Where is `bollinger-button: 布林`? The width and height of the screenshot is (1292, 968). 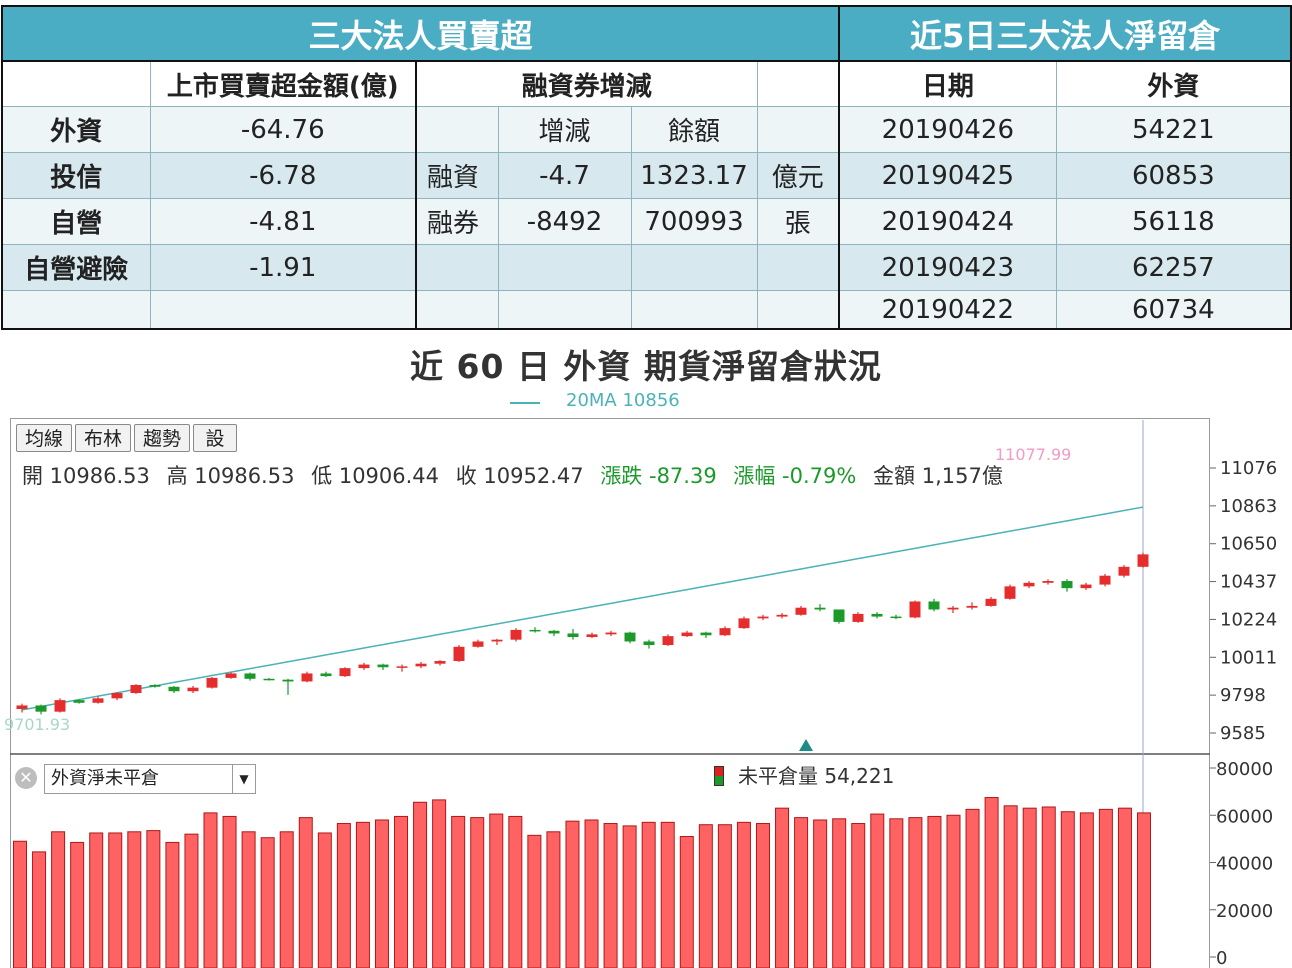 bollinger-button: 布林 is located at coordinates (103, 438).